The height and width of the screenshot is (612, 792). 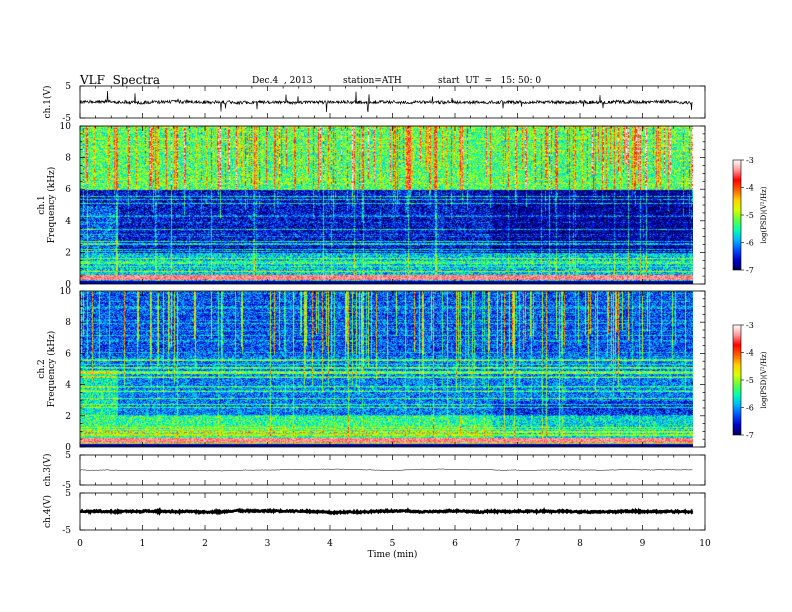 What do you see at coordinates (580, 544) in the screenshot?
I see `x-tick-label: 8` at bounding box center [580, 544].